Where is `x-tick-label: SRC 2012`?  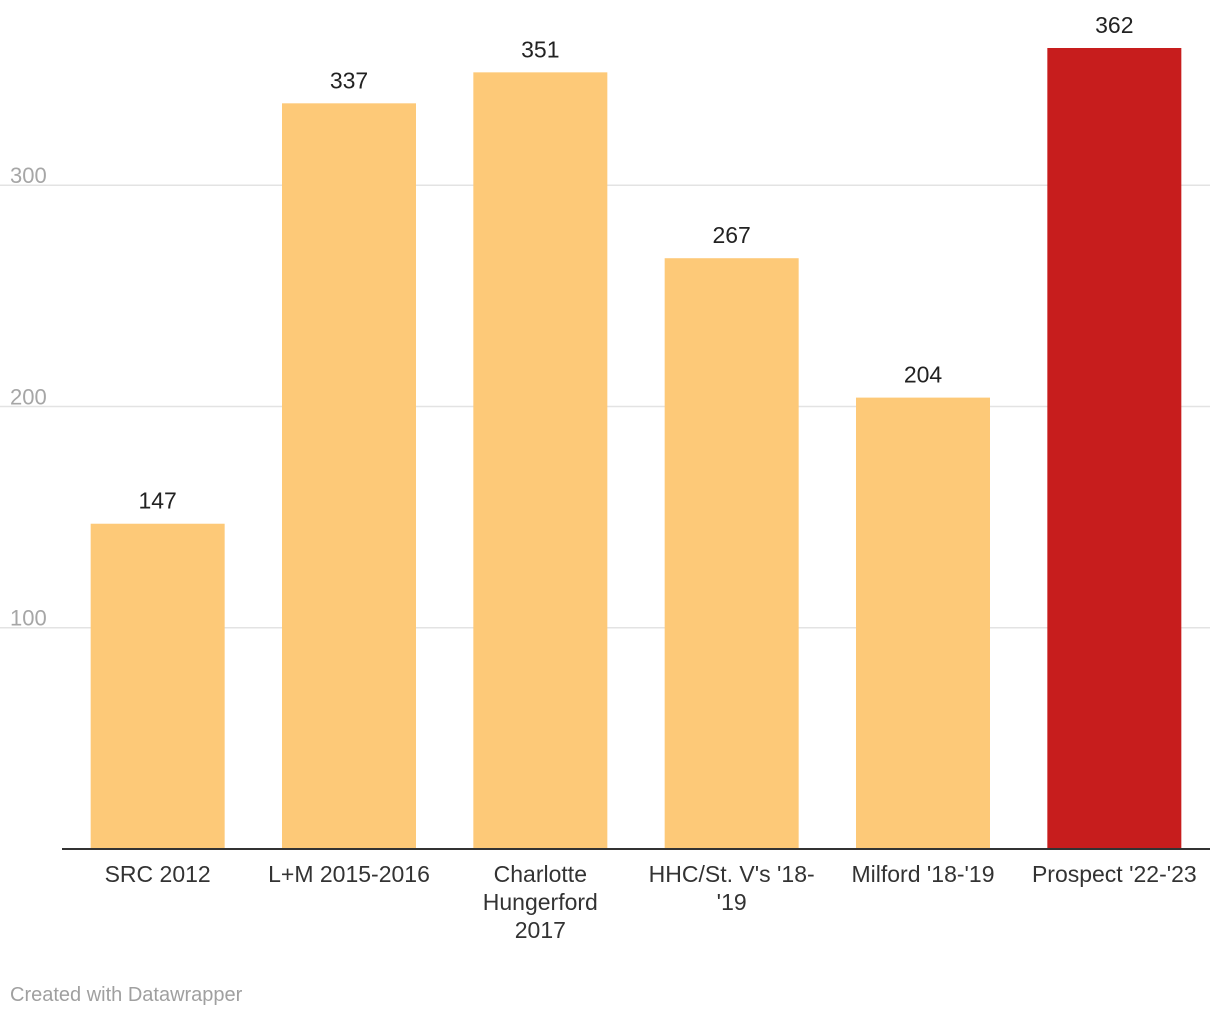
x-tick-label: SRC 2012 is located at coordinates (158, 874).